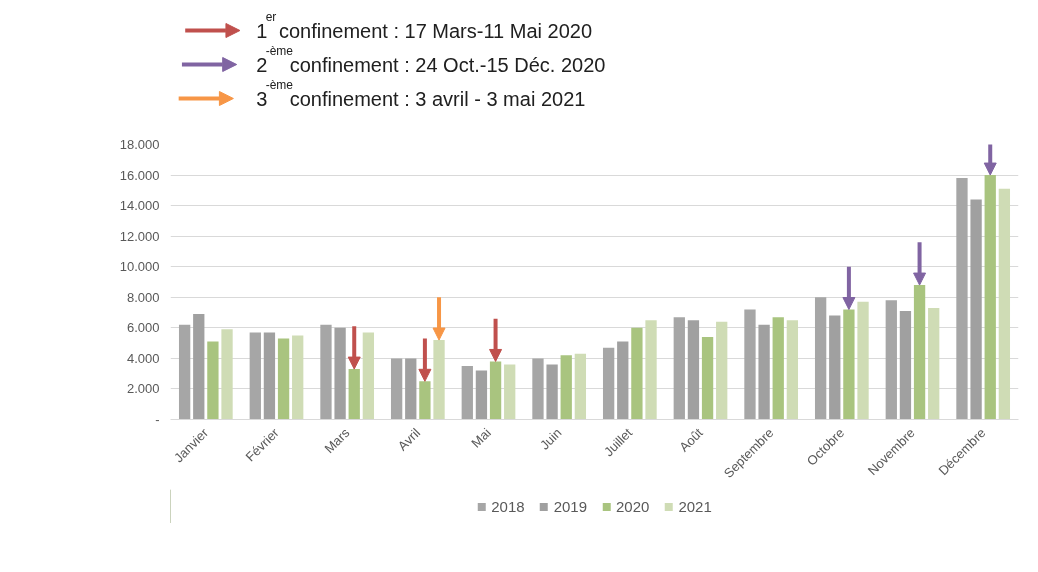 The height and width of the screenshot is (572, 1038). What do you see at coordinates (157, 419) in the screenshot?
I see `y-tick-label: -` at bounding box center [157, 419].